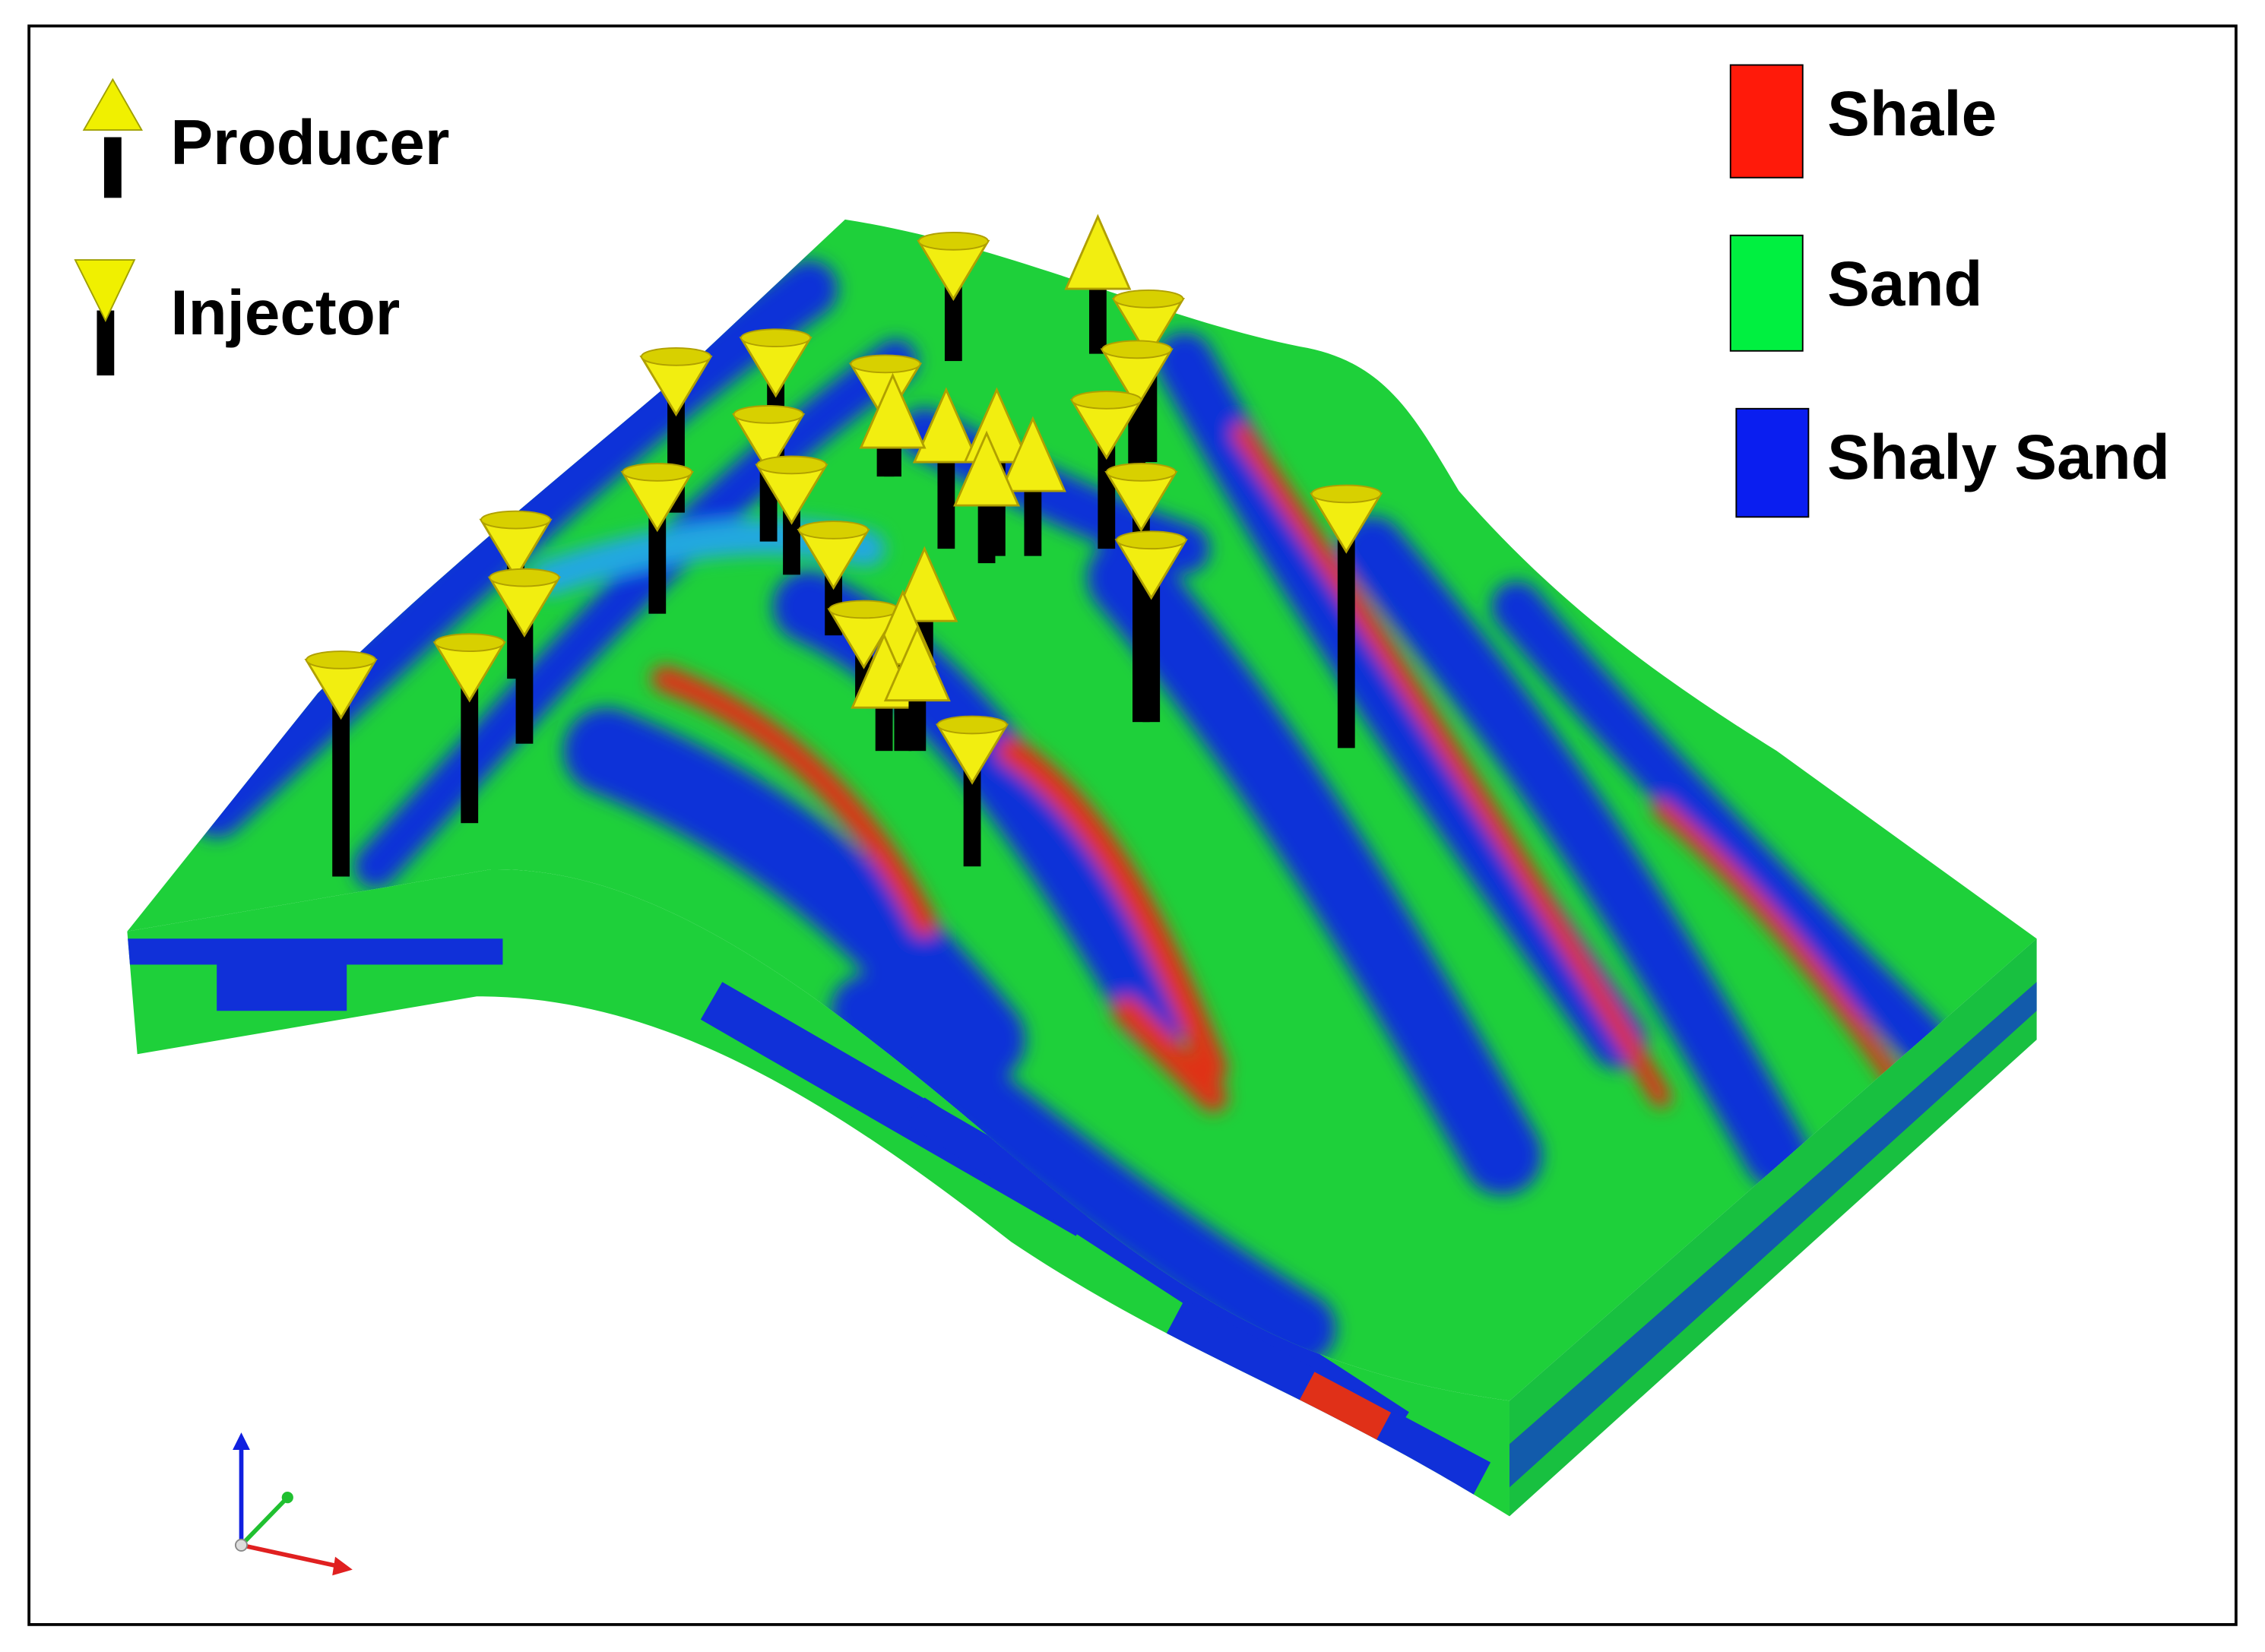 This screenshot has height=1652, width=2265. I want to click on facies-legend: Shale Sand Shaly Sand, so click(1950, 291).